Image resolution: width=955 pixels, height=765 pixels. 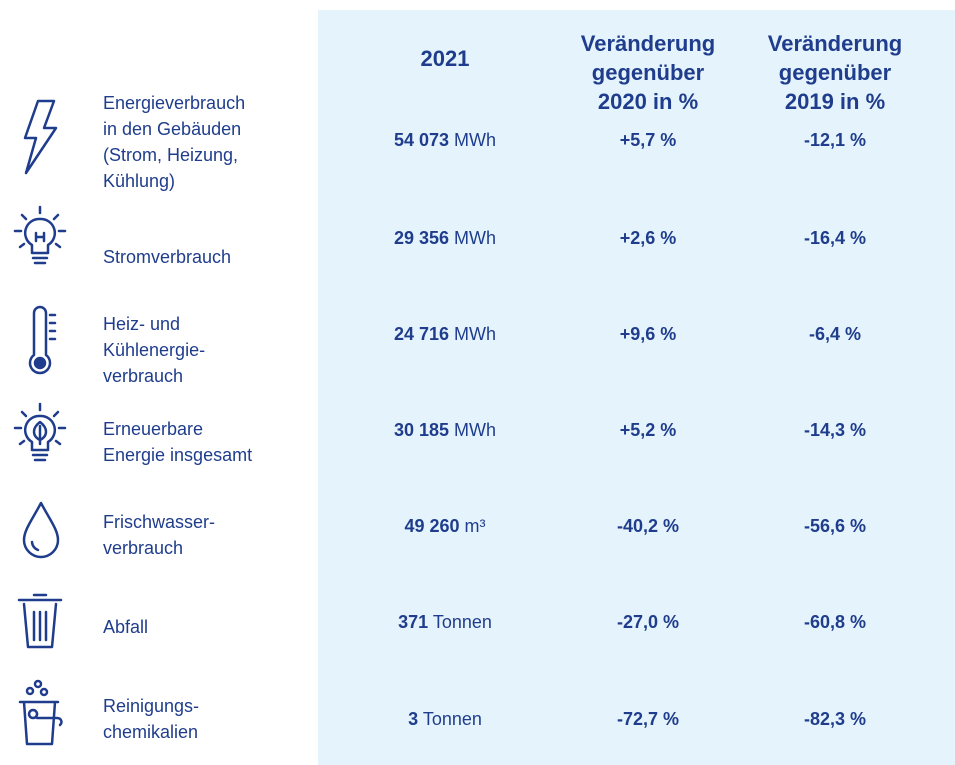 What do you see at coordinates (648, 101) in the screenshot?
I see `header-line: 2020 in %` at bounding box center [648, 101].